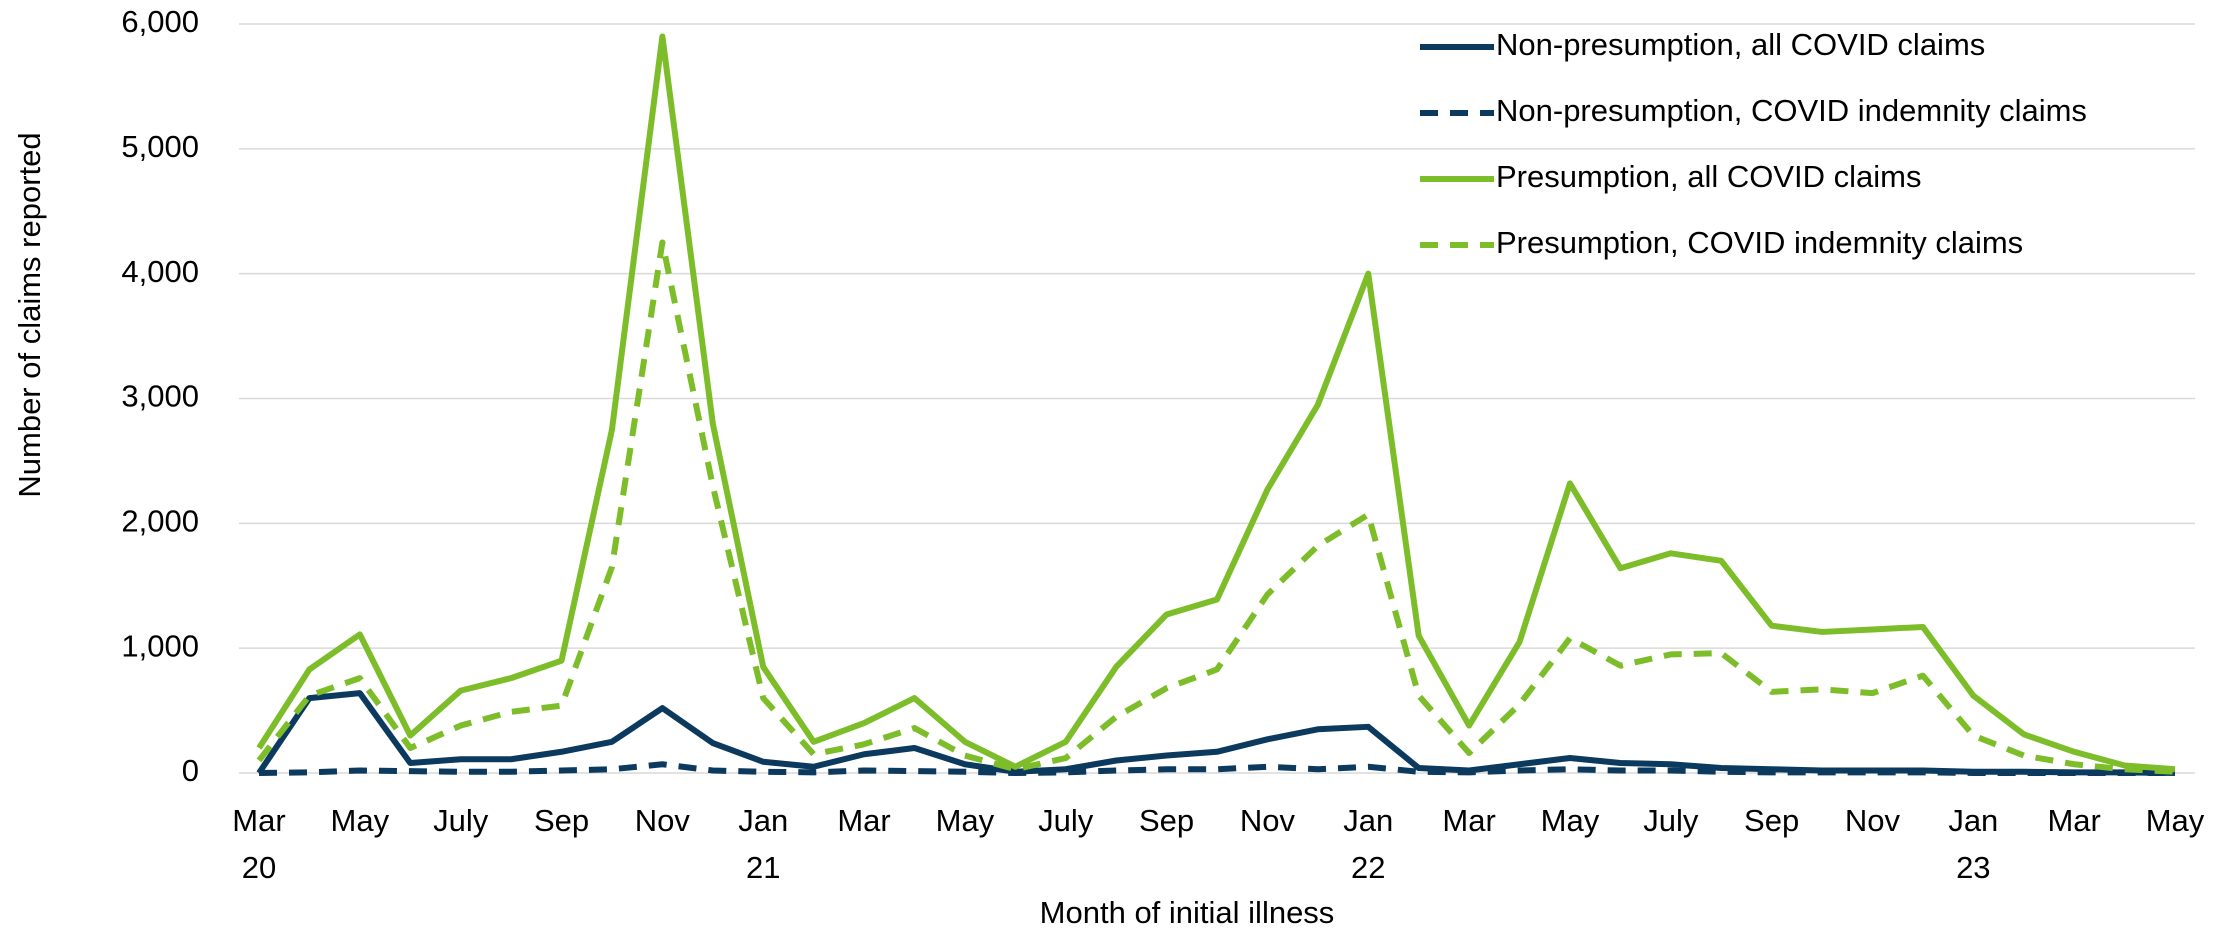 The width and height of the screenshot is (2221, 929). I want to click on series-line, so click(1216, 768).